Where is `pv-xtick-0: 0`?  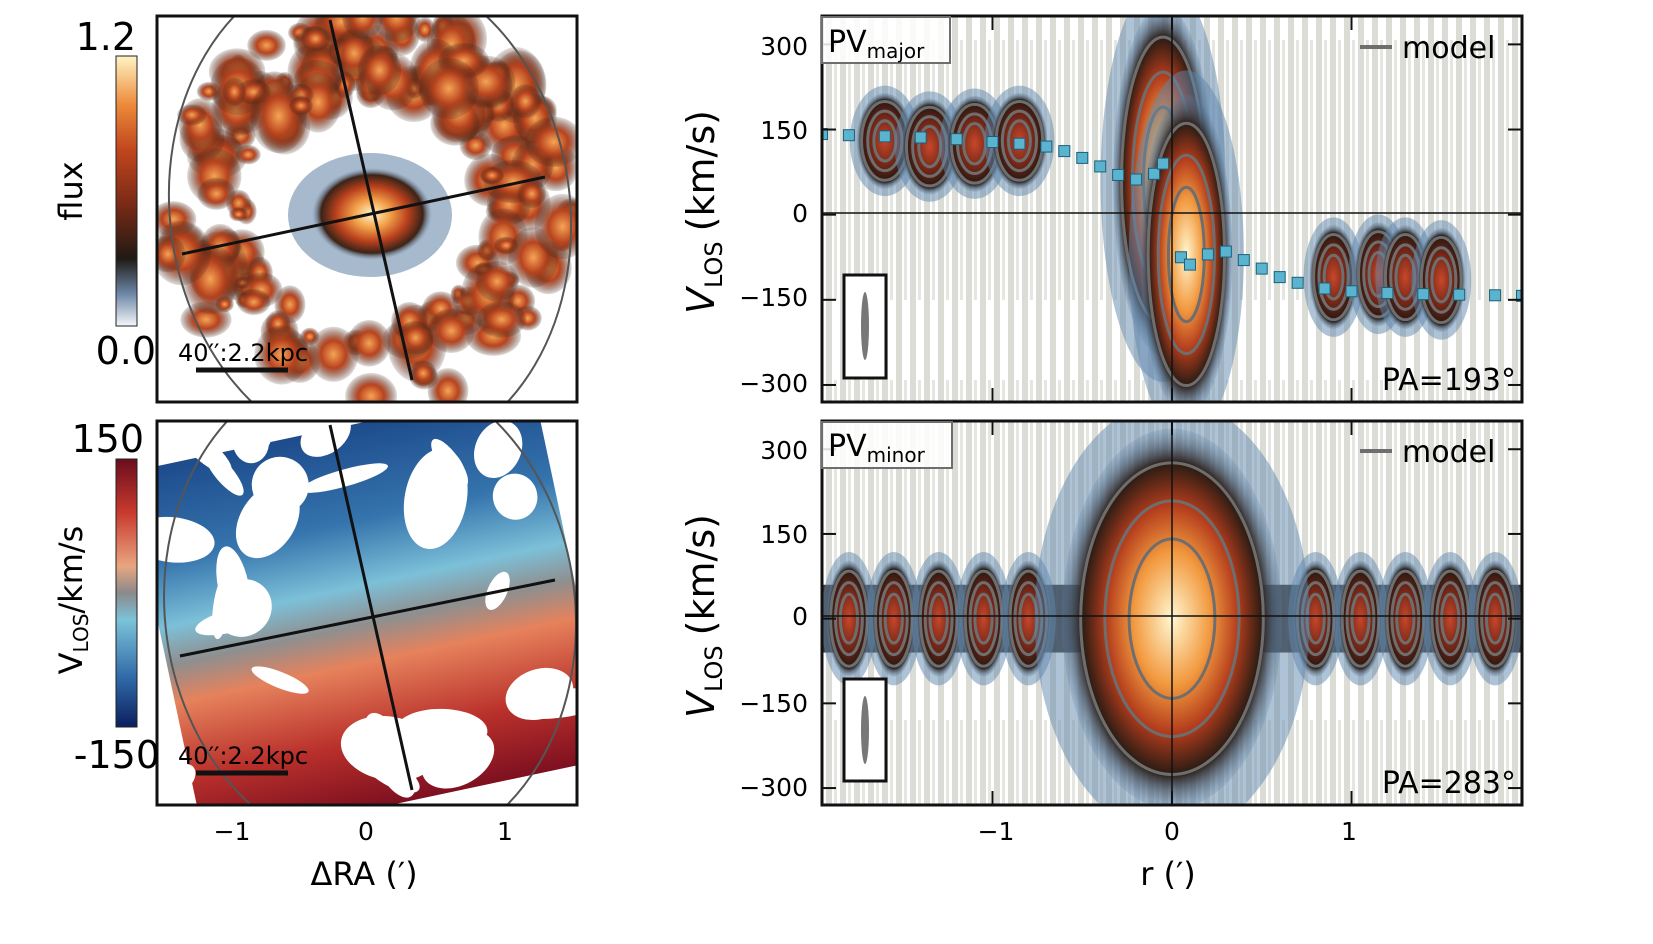 pv-xtick-0: 0 is located at coordinates (1172, 831).